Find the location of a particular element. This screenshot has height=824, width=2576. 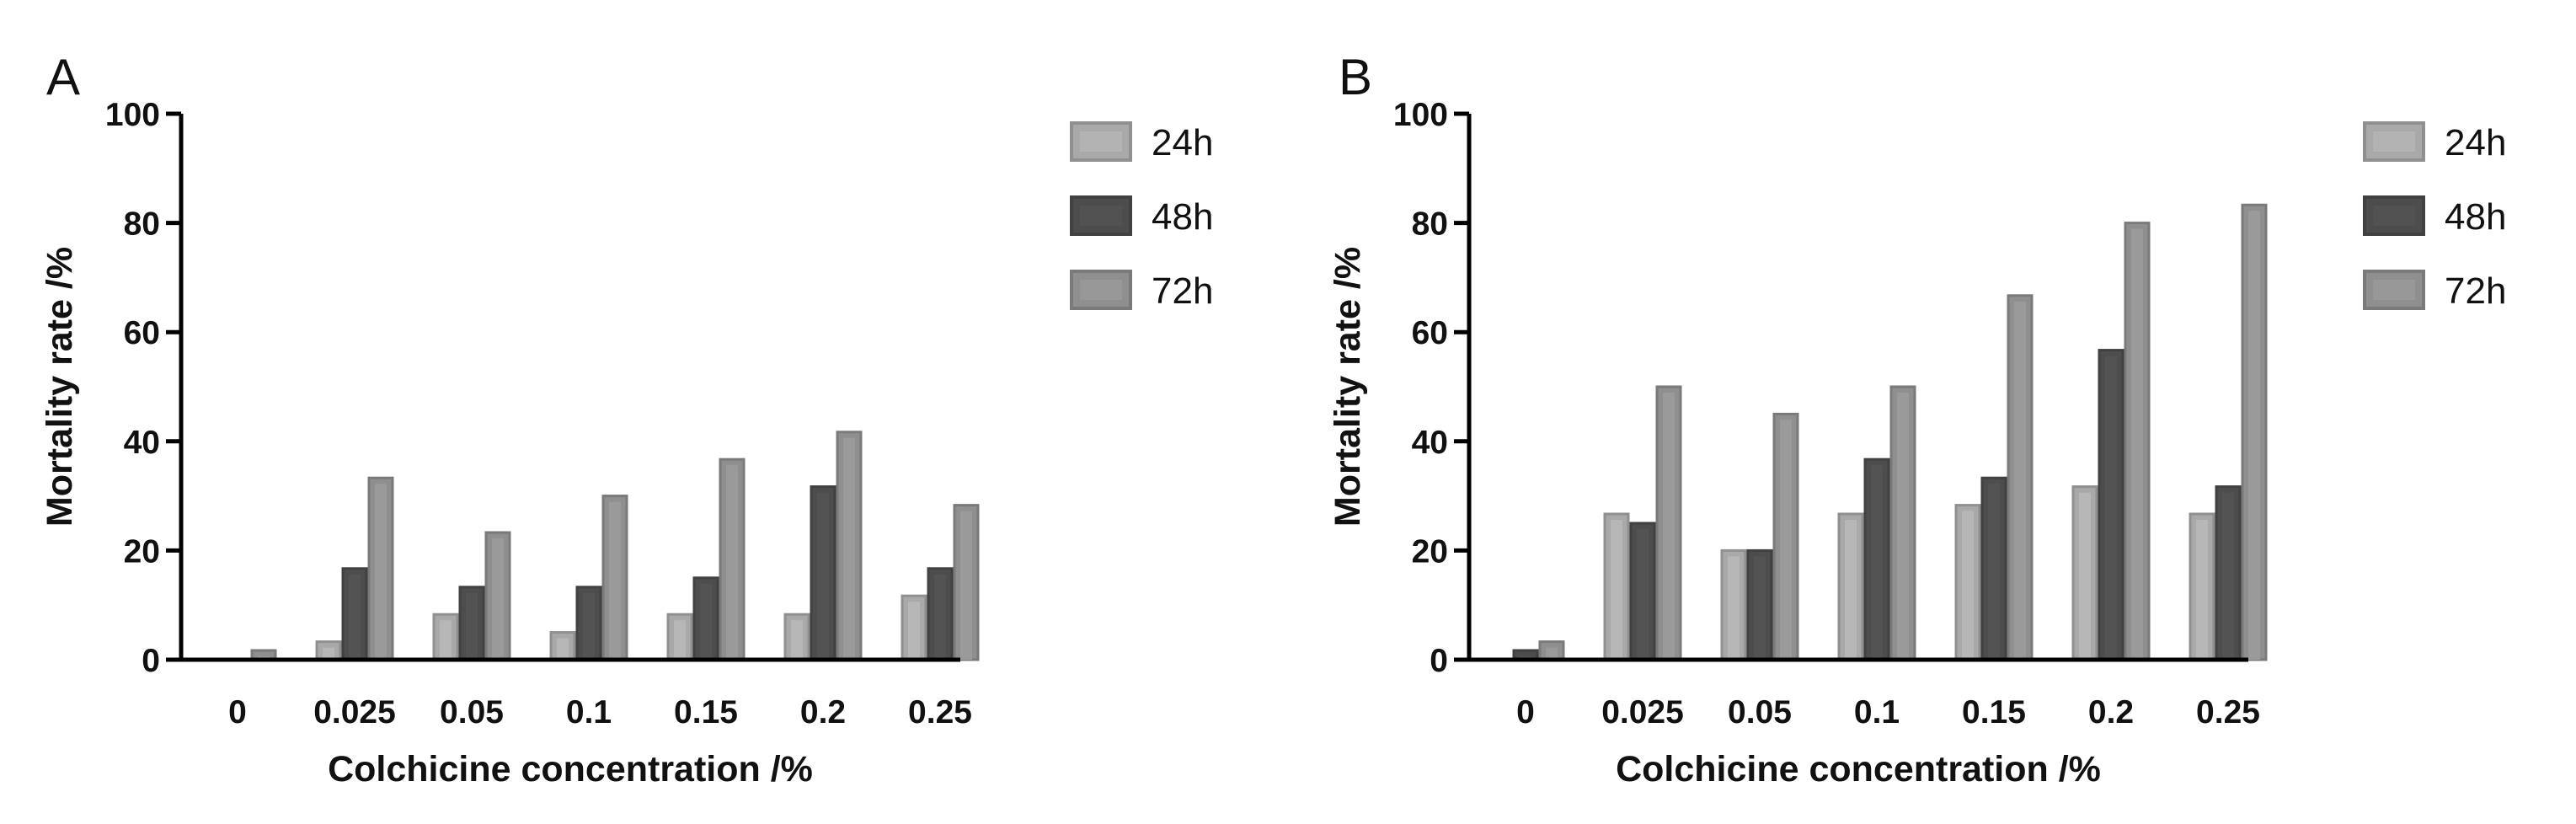

panel-letter: B is located at coordinates (1355, 77).